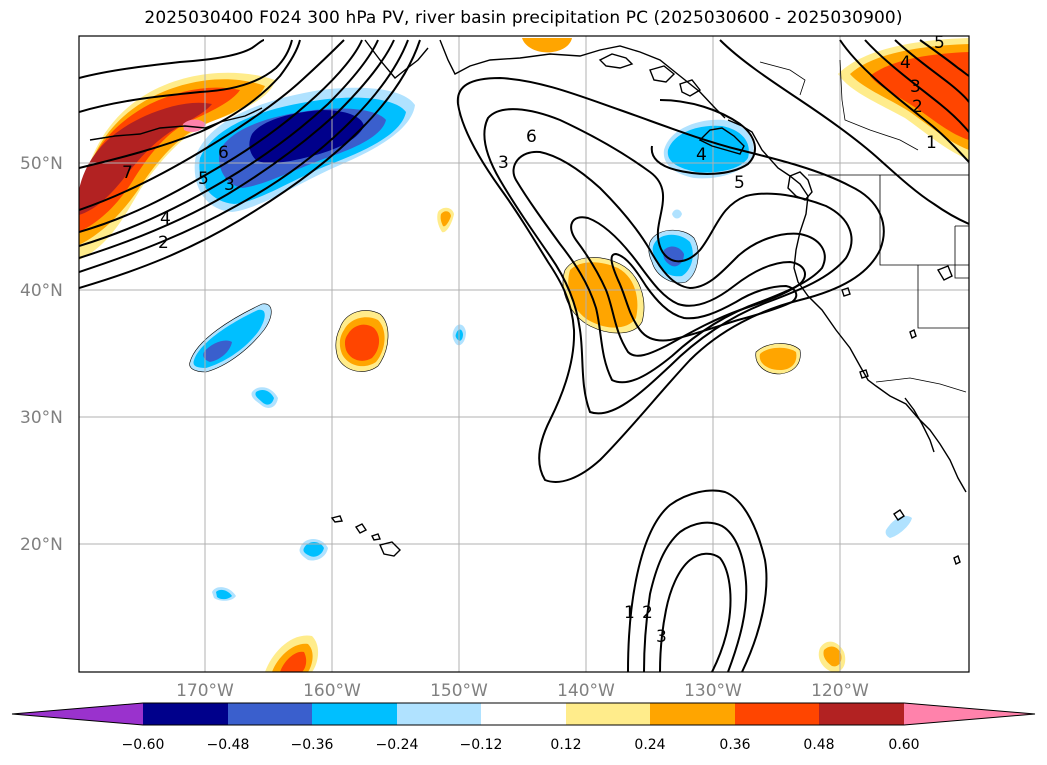 This screenshot has width=1047, height=765. Describe the element at coordinates (41, 164) in the screenshot. I see `lat-label: 50°N` at that location.